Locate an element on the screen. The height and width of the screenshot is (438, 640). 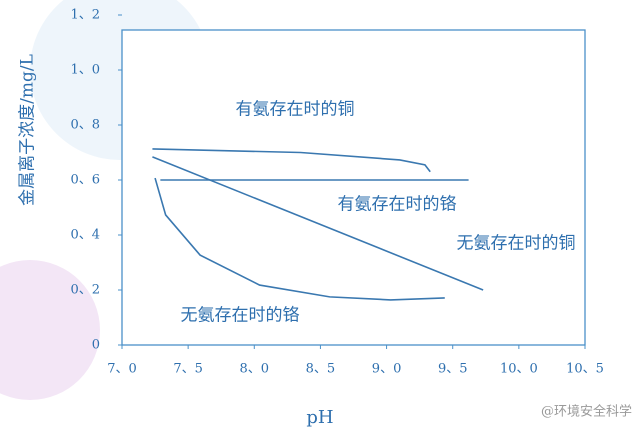
x-tick-label: 7、5 is located at coordinates (188, 369).